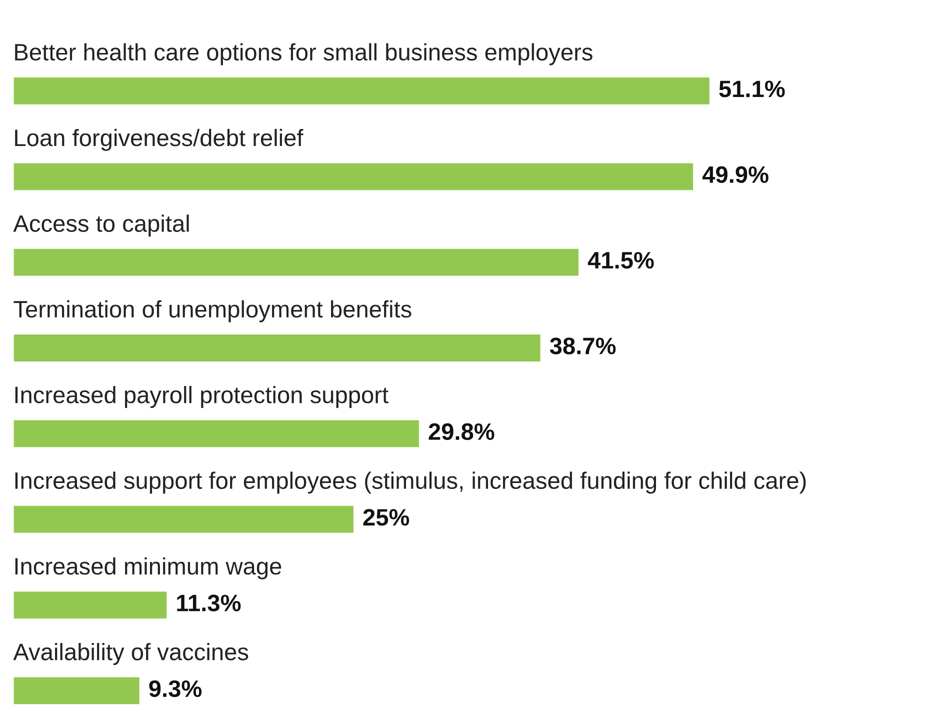 The width and height of the screenshot is (942, 725). Describe the element at coordinates (410, 483) in the screenshot. I see `y-tick-label: Increased support for employees (stimulus, increased funding for child care)` at that location.